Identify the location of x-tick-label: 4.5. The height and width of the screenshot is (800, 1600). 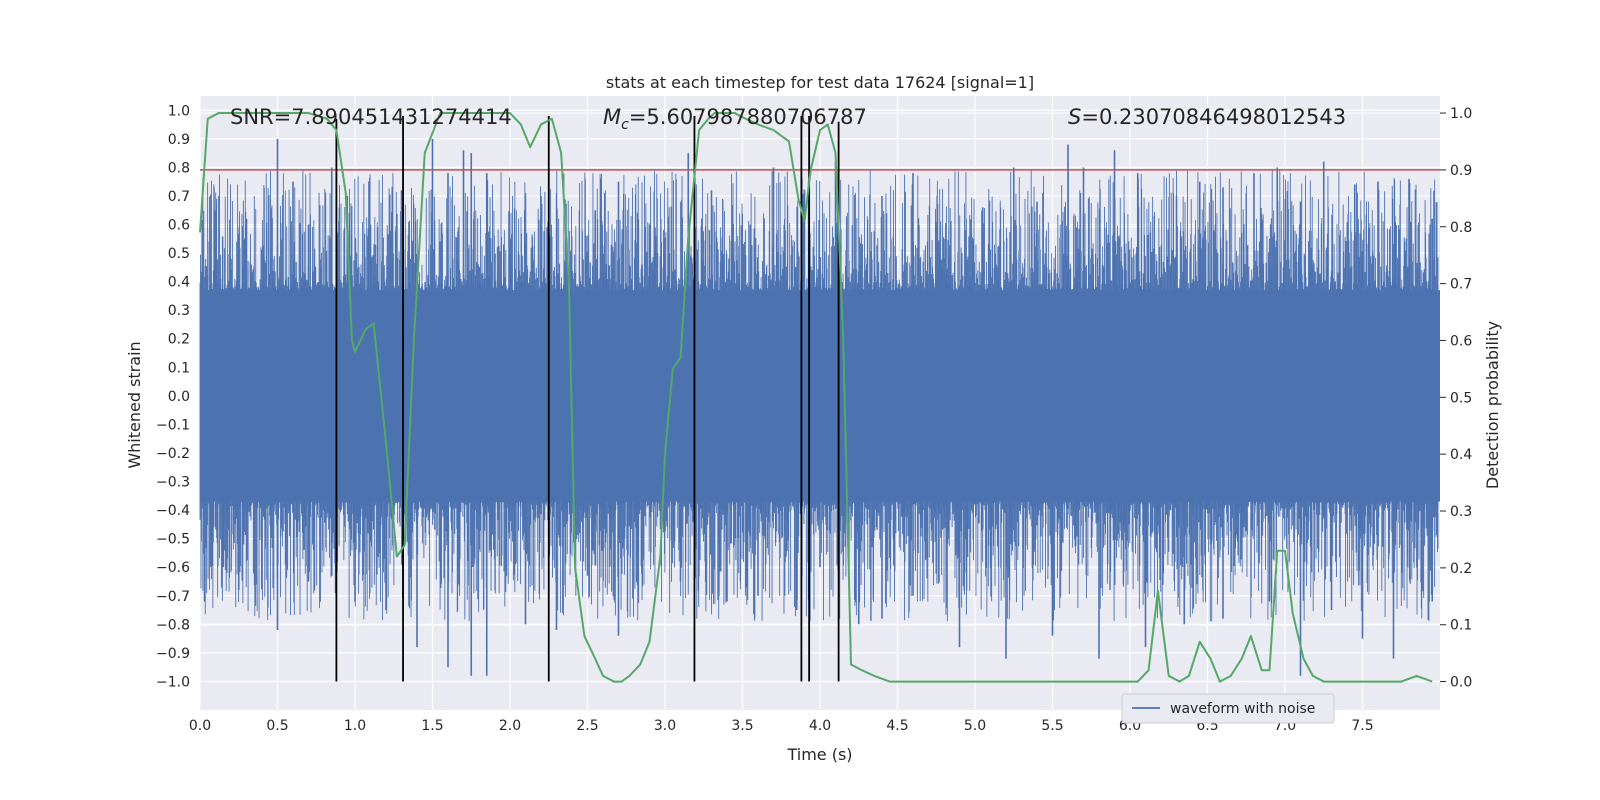
(897, 726).